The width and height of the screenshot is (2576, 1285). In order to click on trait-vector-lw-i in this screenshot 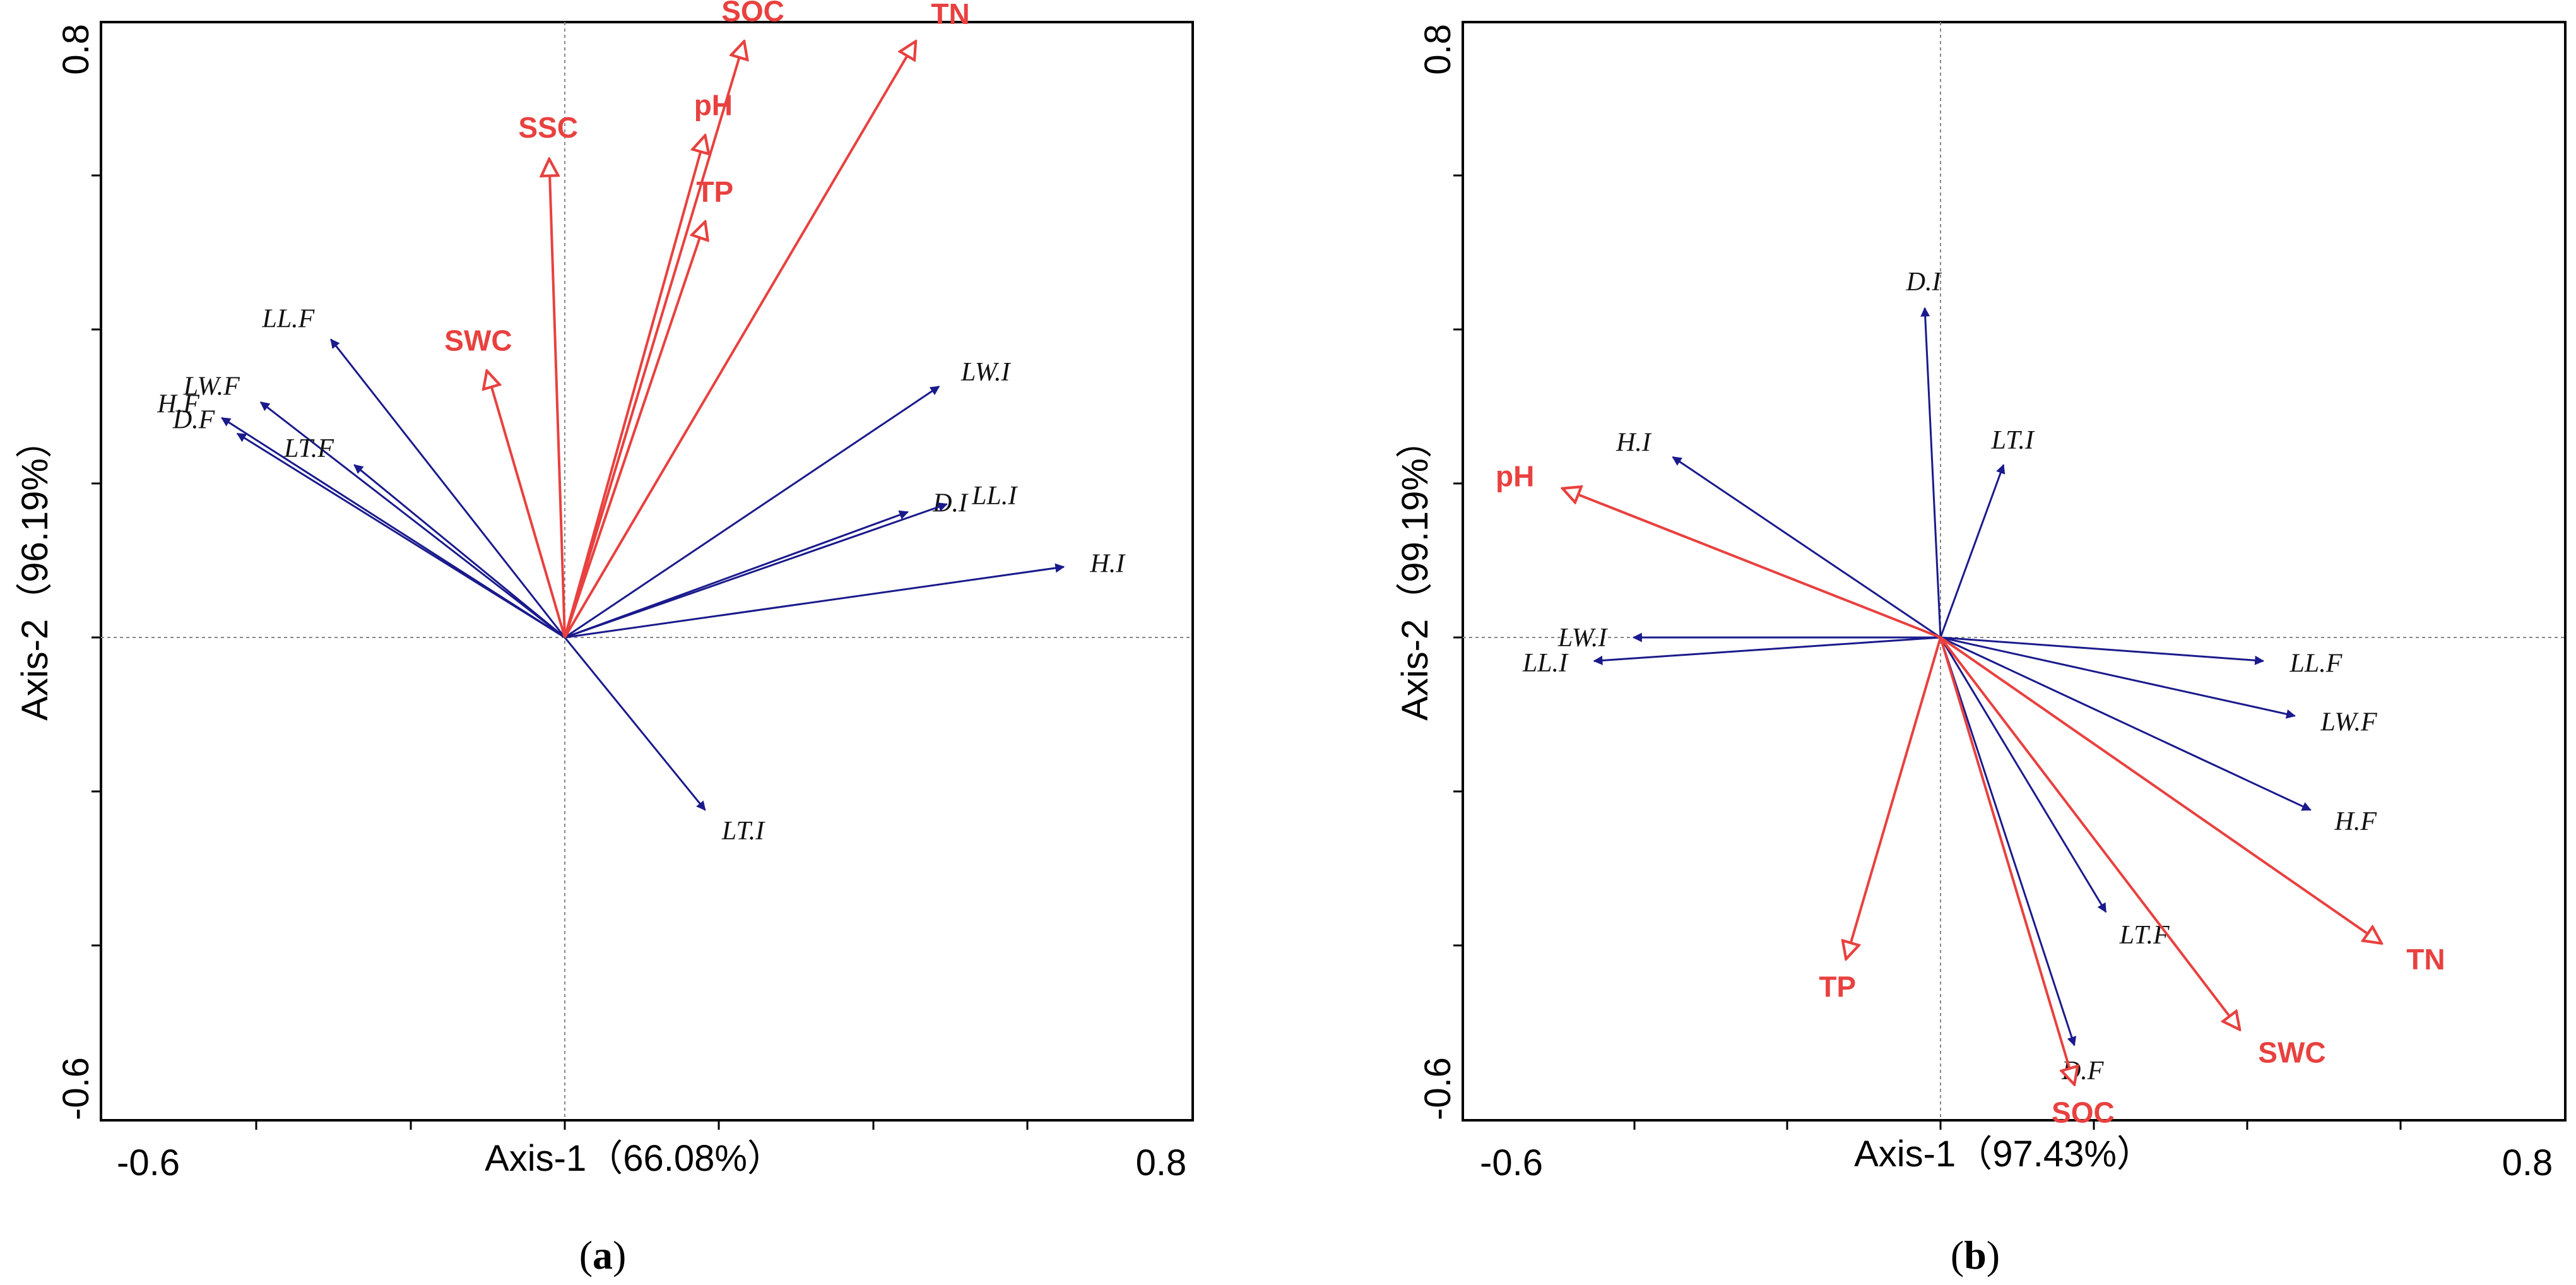, I will do `click(752, 512)`.